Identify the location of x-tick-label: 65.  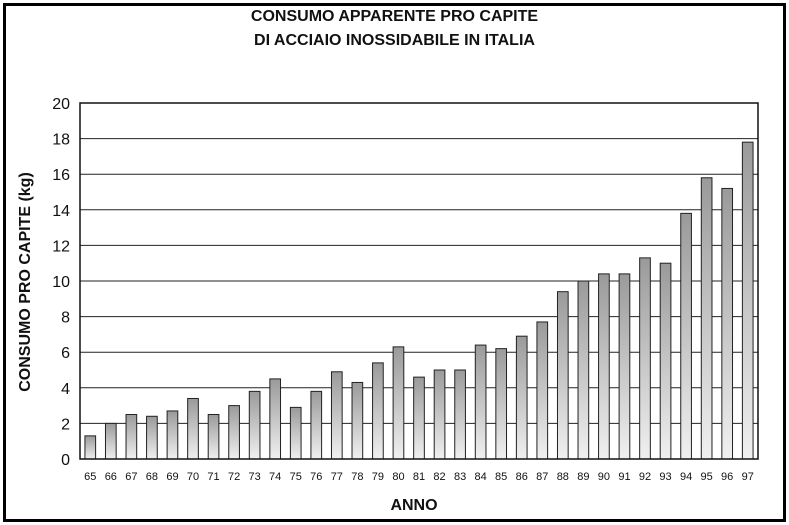
(90, 477).